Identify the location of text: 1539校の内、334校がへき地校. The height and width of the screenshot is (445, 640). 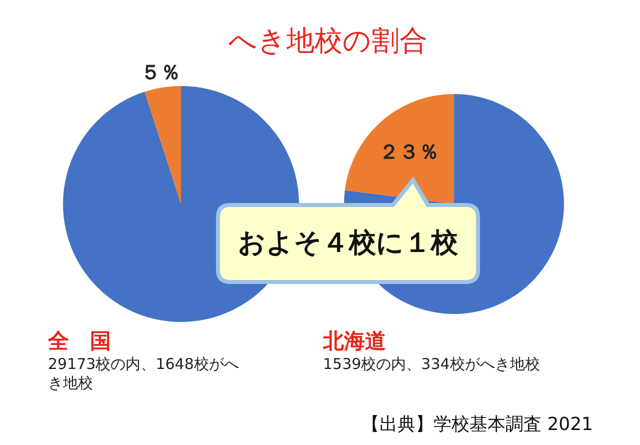
(431, 364).